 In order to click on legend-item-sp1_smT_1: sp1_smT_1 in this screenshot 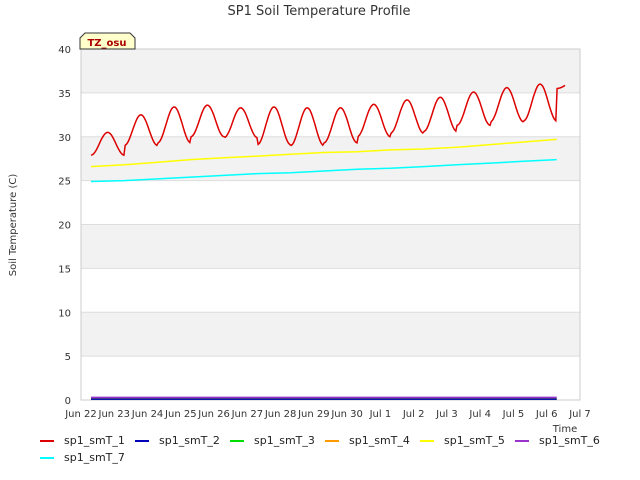, I will do `click(82, 440)`.